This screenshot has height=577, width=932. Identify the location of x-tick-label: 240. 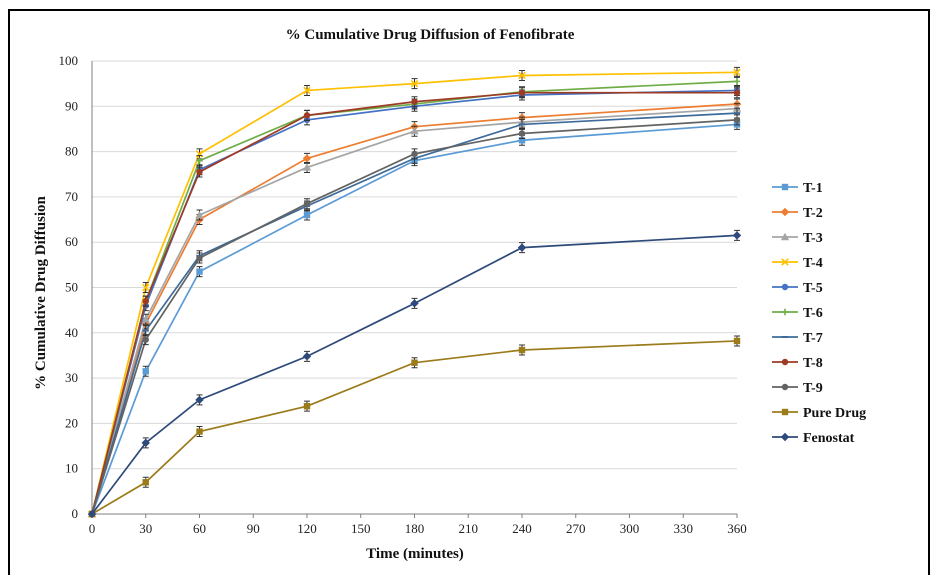
(522, 528).